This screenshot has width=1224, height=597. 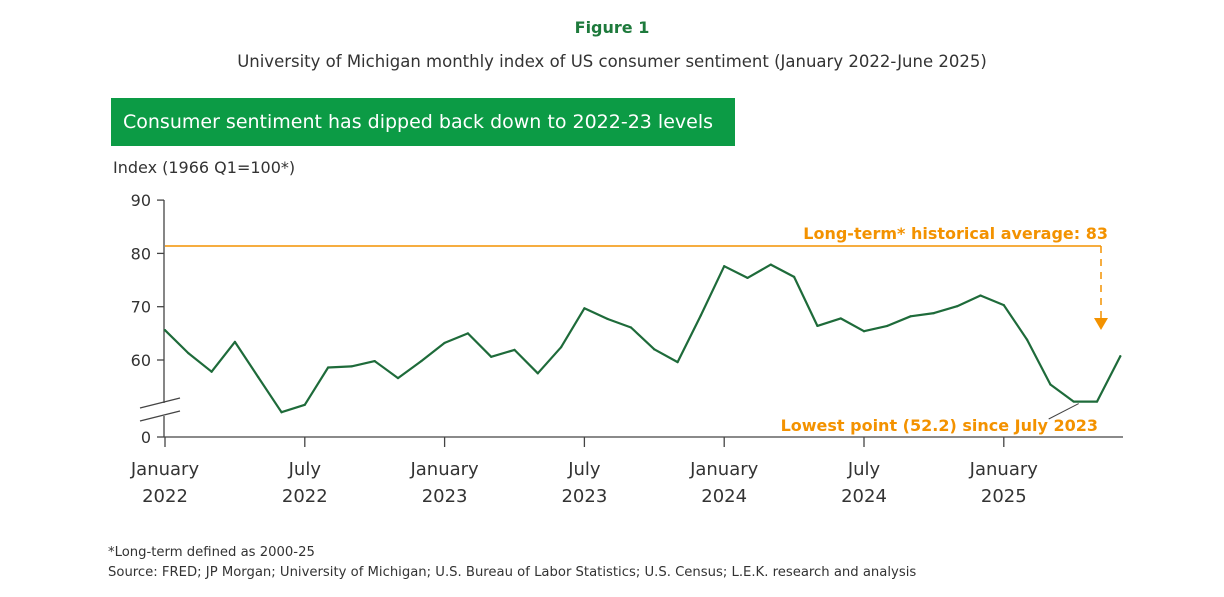 I want to click on y-tick-label: 0, so click(x=146, y=437).